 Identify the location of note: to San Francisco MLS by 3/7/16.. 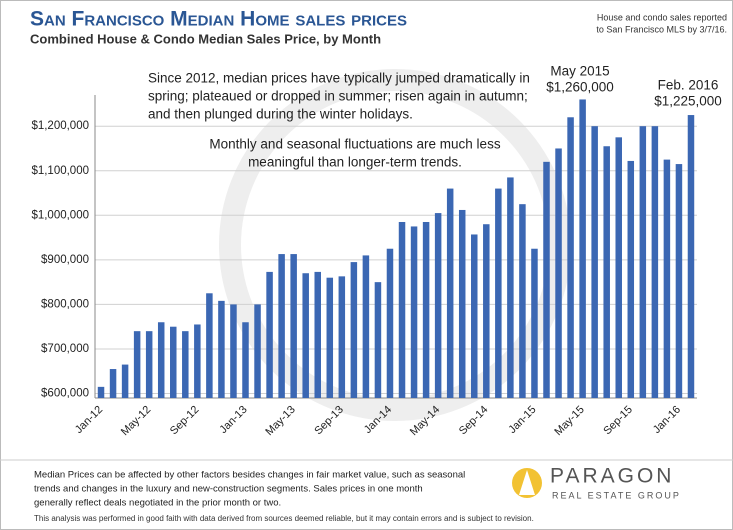
(661, 29).